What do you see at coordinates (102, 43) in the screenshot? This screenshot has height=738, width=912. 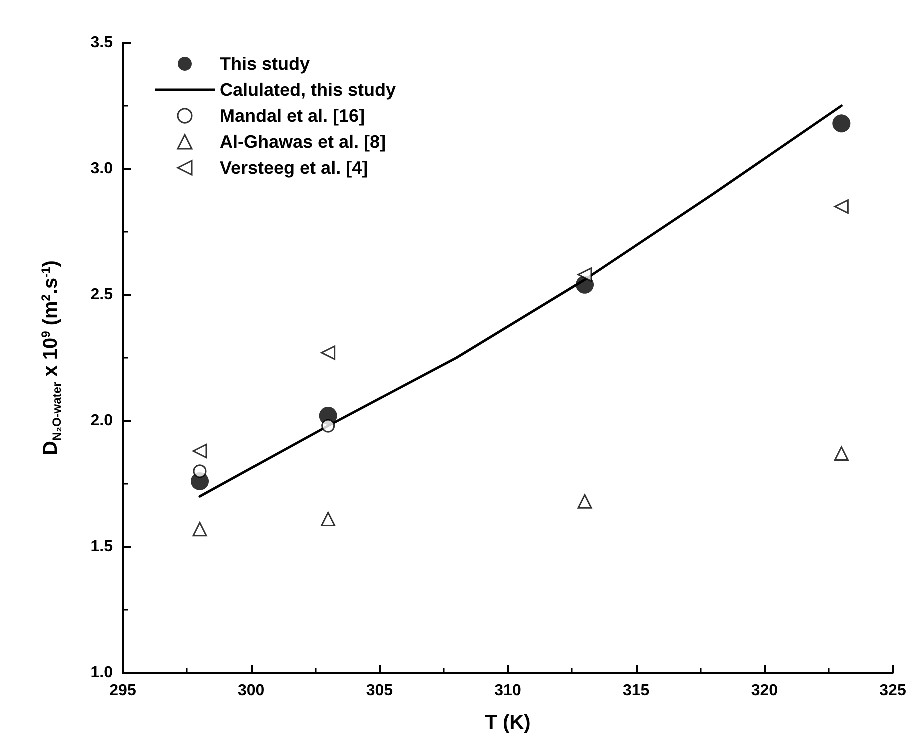 I see `y-tick-label: 3.5` at bounding box center [102, 43].